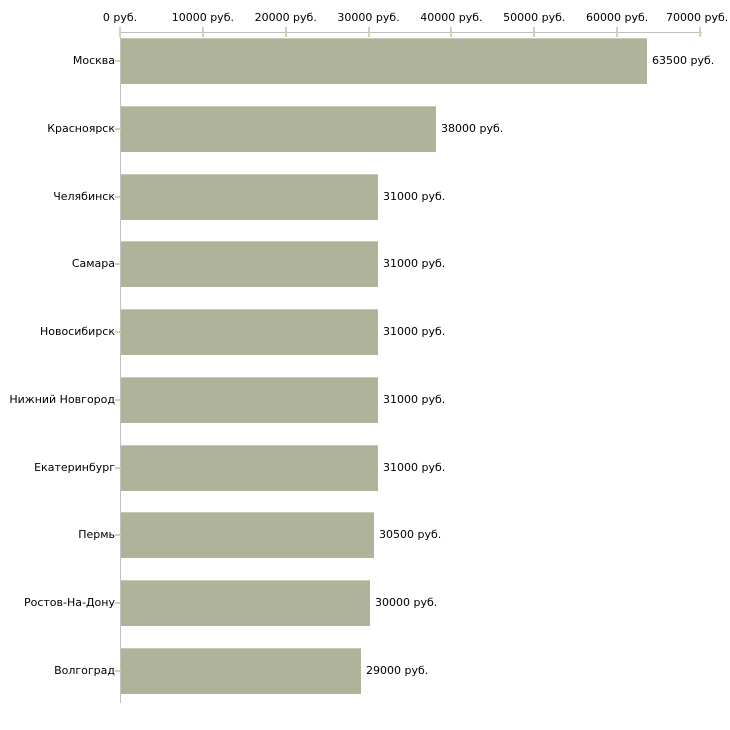  Describe the element at coordinates (697, 17) in the screenshot. I see `x-axis-tick-label: 70000 руб.` at that location.